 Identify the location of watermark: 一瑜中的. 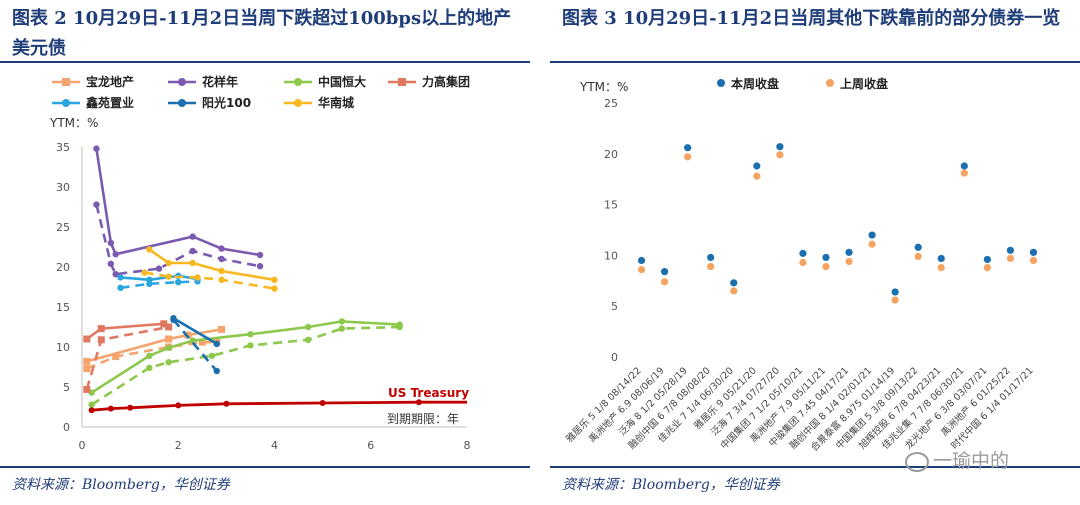
(957, 459).